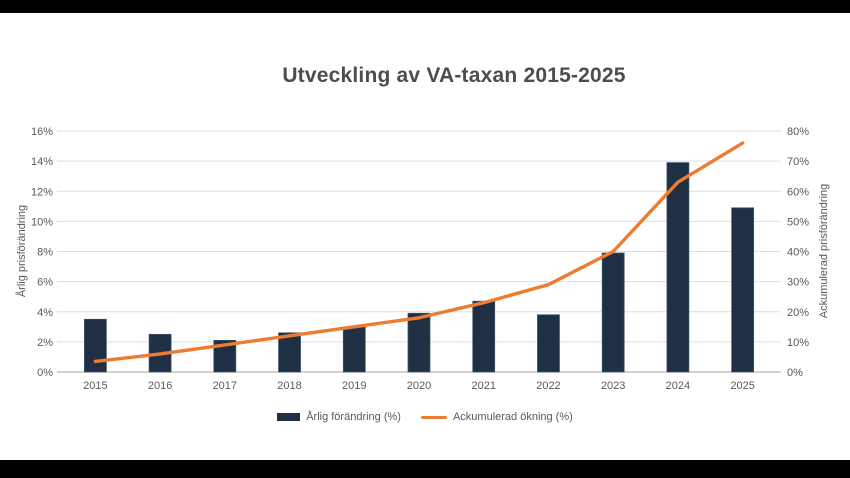 This screenshot has height=478, width=850. I want to click on legend-item-cumulative: Ackumulerad ökning (%), so click(496, 417).